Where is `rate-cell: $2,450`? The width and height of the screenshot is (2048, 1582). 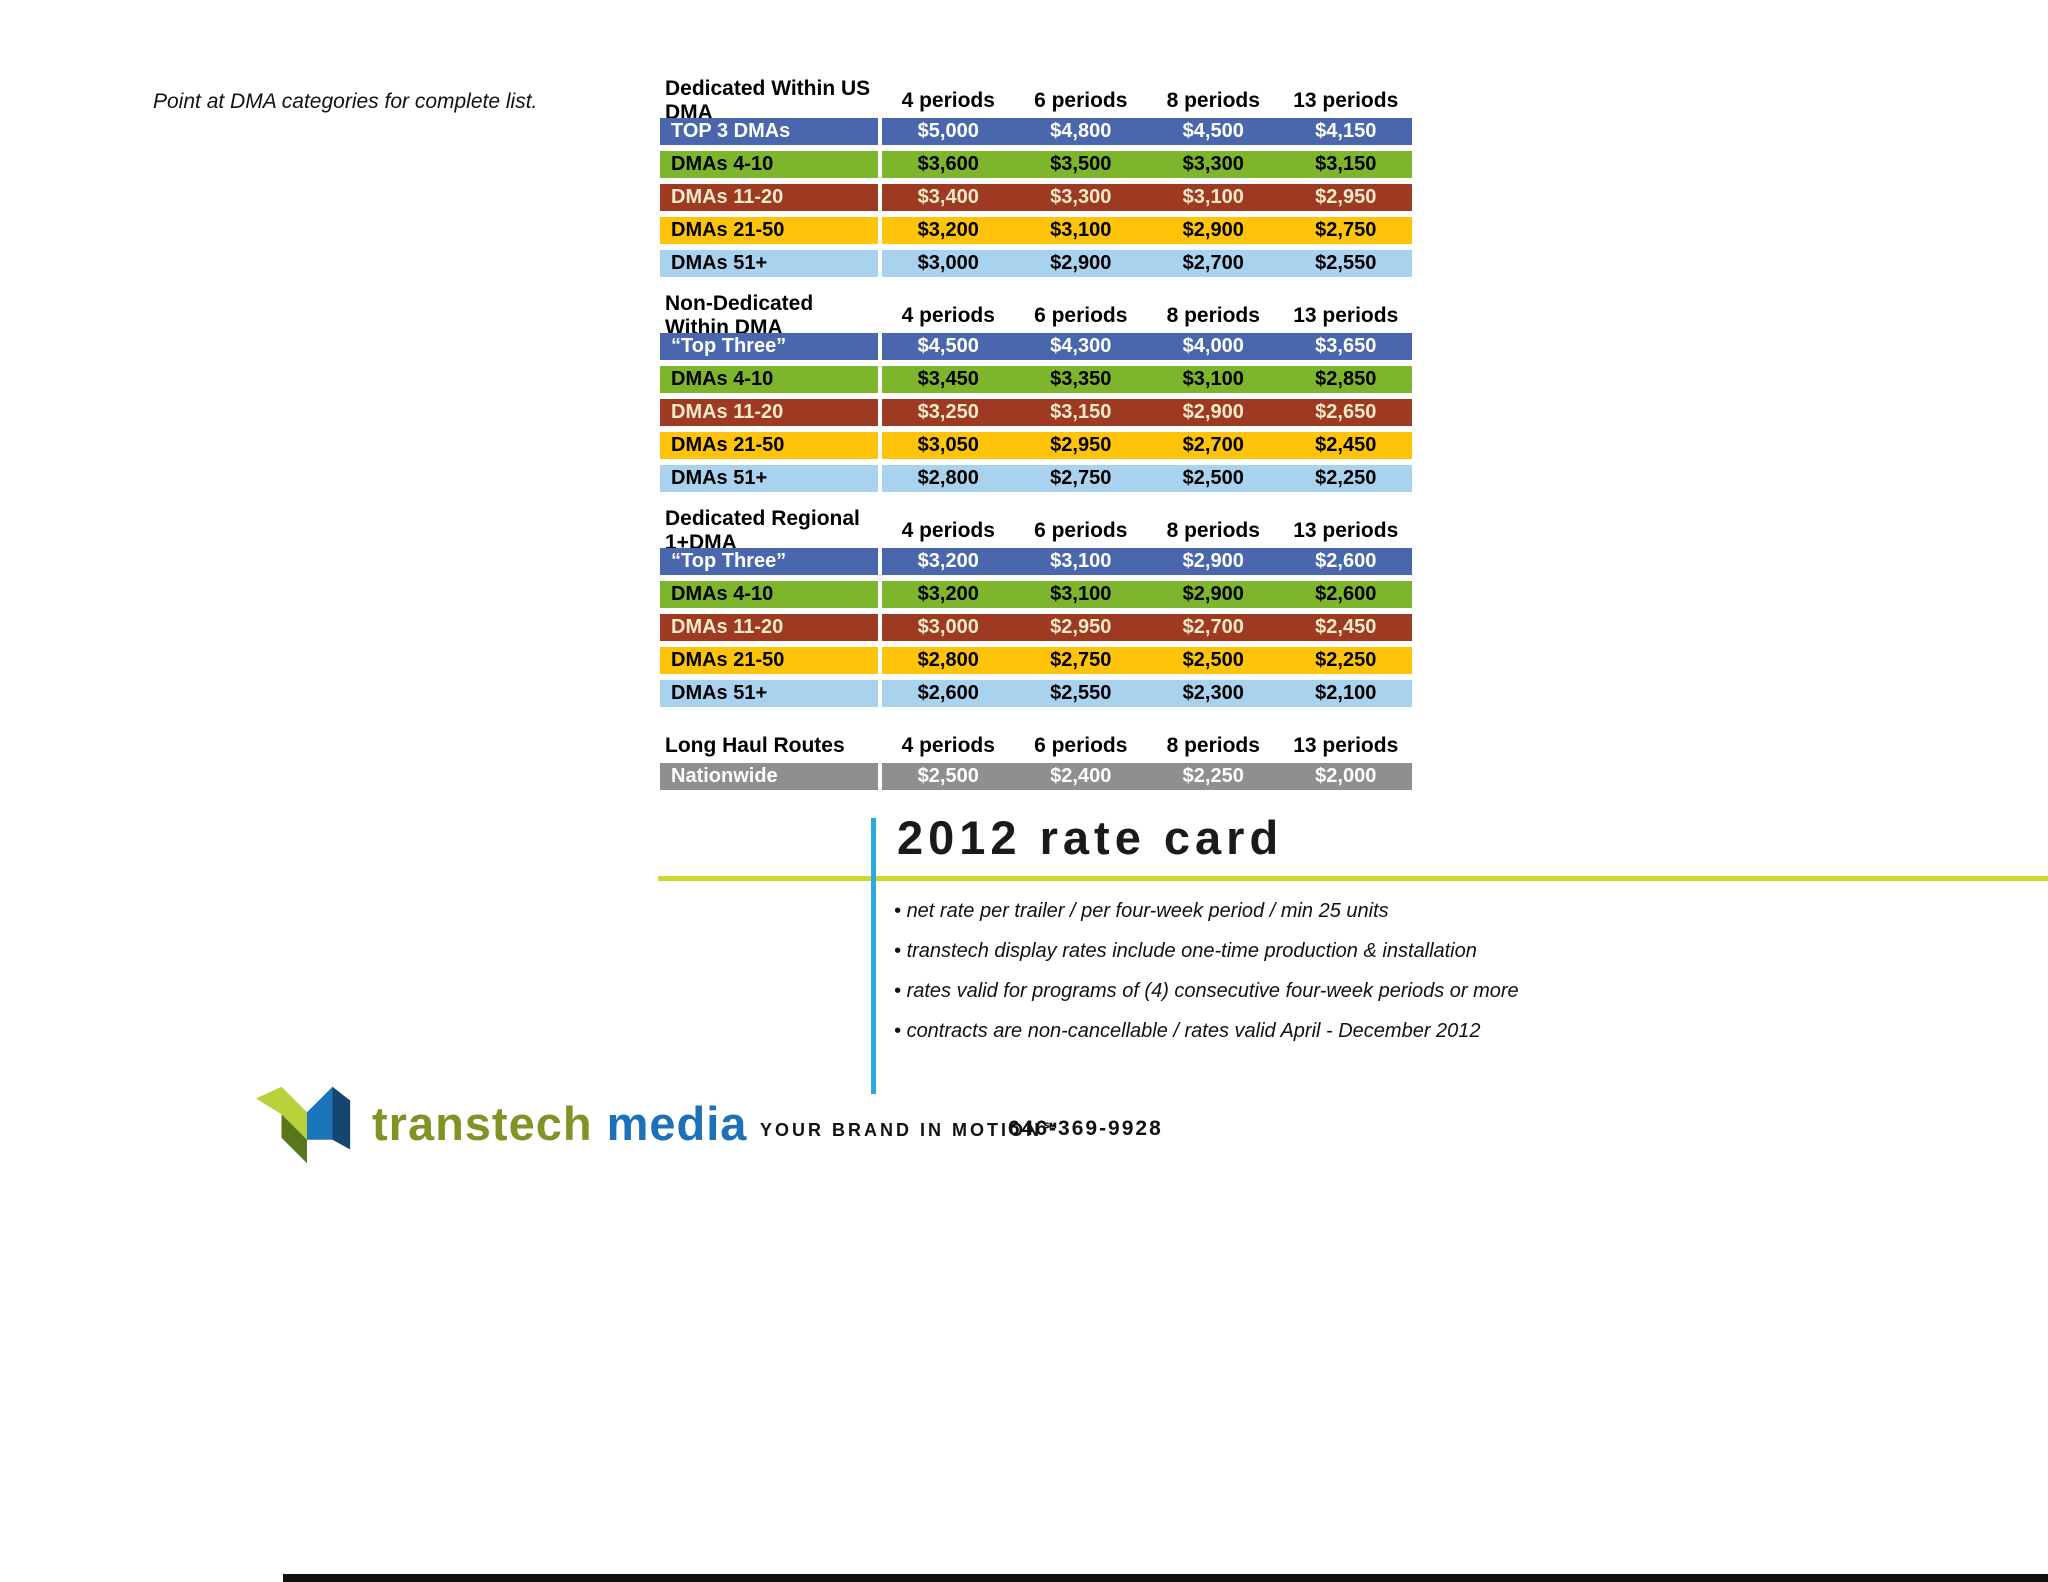
rate-cell: $2,450 is located at coordinates (1346, 627).